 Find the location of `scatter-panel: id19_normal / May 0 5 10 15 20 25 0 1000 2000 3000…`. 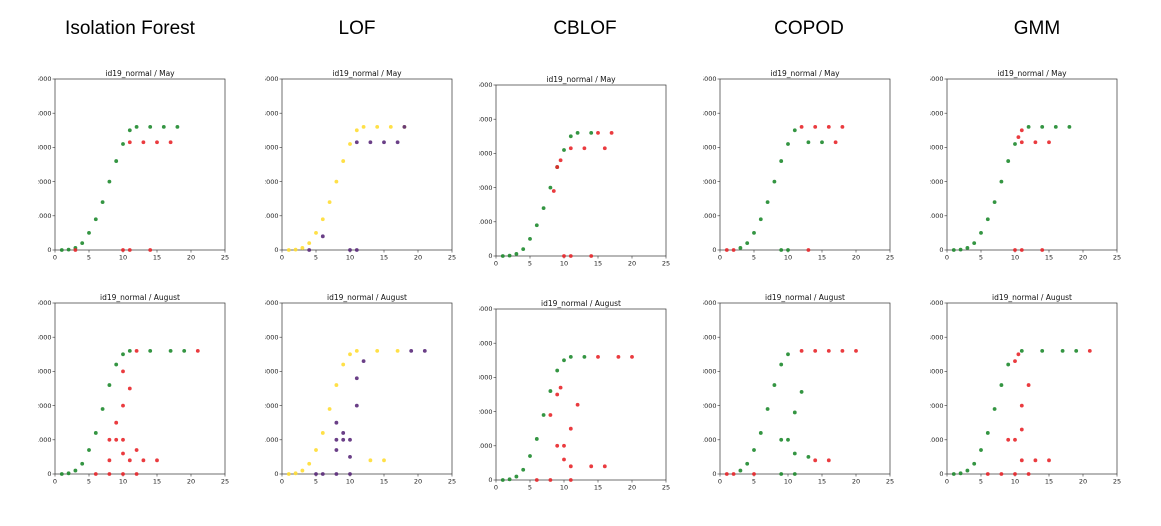

scatter-panel: id19_normal / May 0 5 10 15 20 25 0 1000 2000 3000… is located at coordinates (1027, 172).